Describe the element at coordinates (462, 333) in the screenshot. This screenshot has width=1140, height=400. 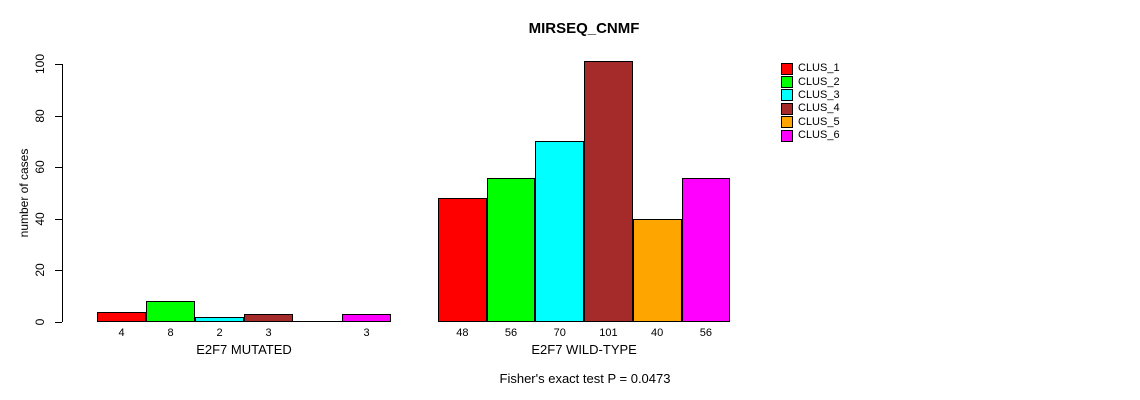
I see `bar-value-label: 48` at that location.